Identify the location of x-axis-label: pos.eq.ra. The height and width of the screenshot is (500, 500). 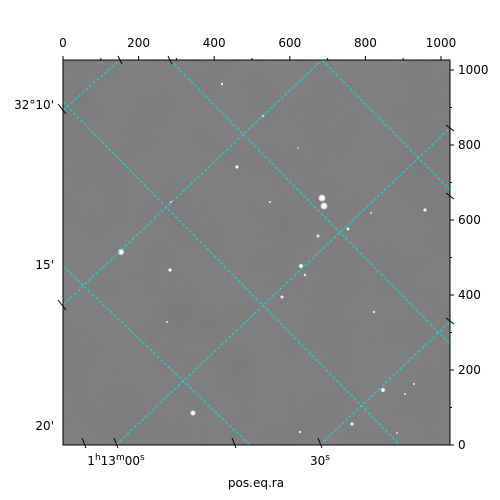
(256, 483).